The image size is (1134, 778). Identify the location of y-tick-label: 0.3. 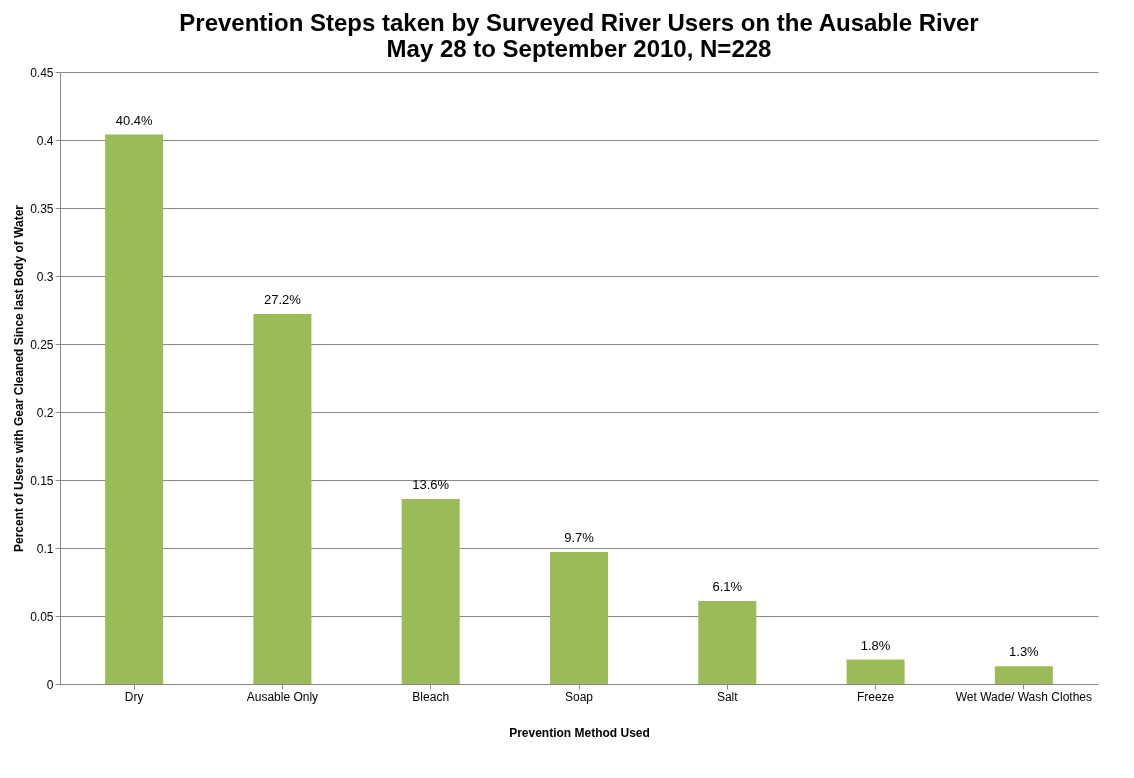
(45, 276).